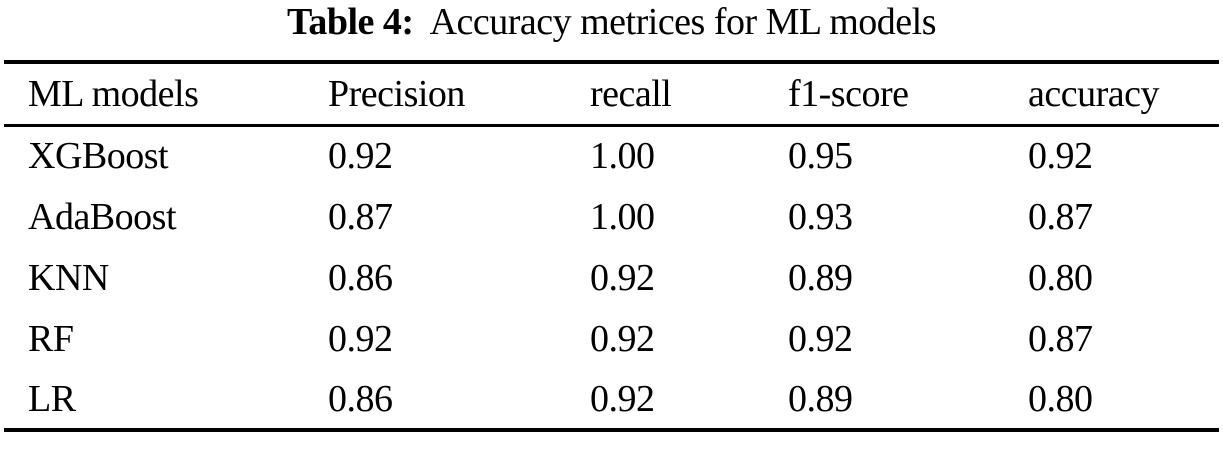  I want to click on header-cell-ml-models: ML models, so click(113, 93).